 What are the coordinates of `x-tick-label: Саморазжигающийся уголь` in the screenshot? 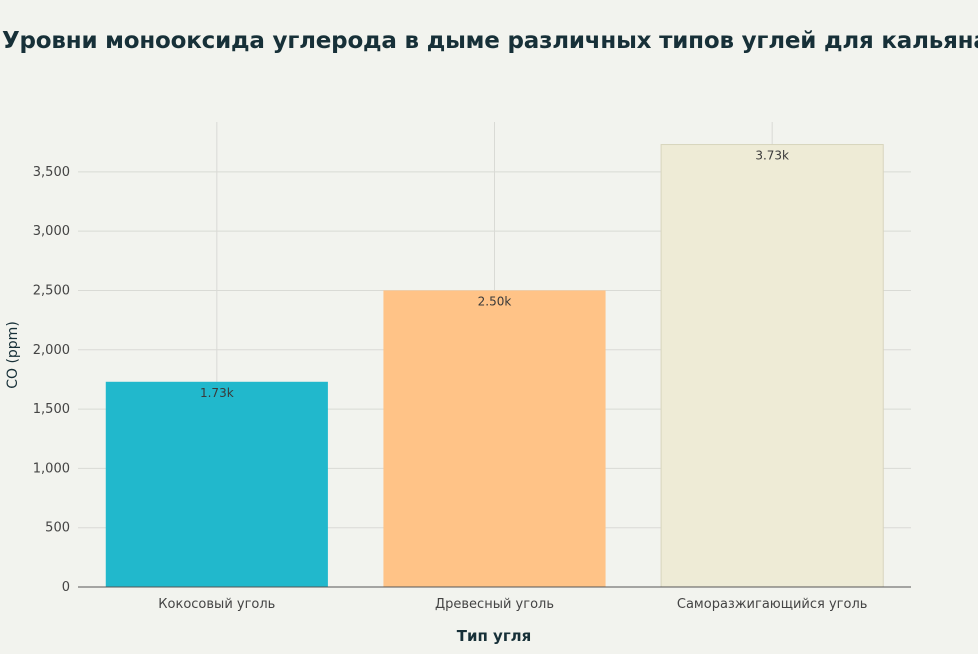 It's located at (772, 604).